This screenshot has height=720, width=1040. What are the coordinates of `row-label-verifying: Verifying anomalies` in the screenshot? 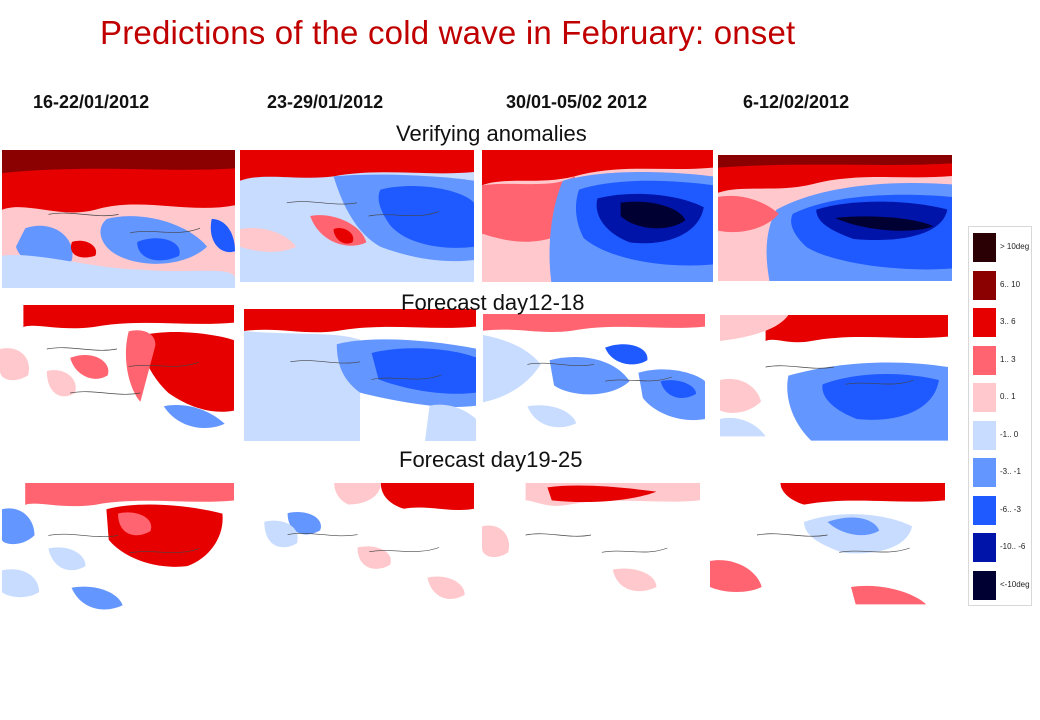 It's located at (491, 133).